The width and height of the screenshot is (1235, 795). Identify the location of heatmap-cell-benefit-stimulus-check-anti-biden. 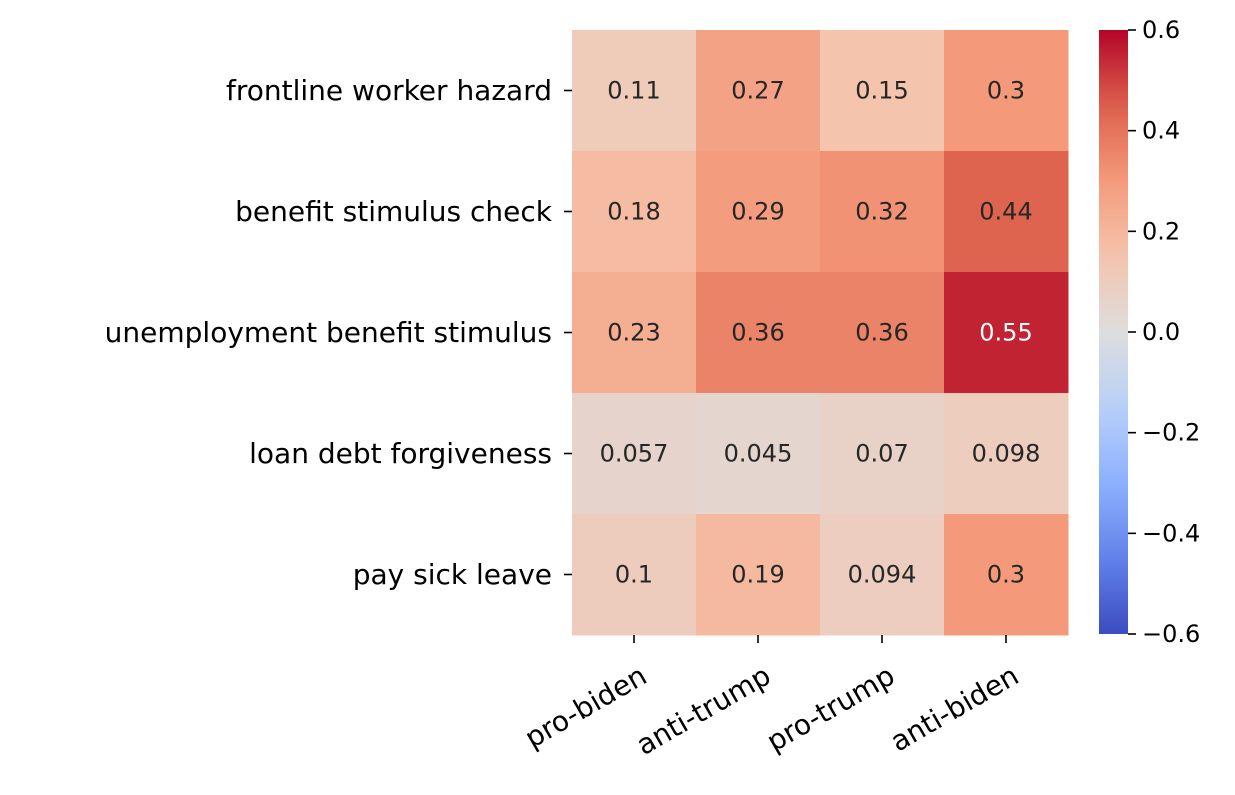
(1006, 212).